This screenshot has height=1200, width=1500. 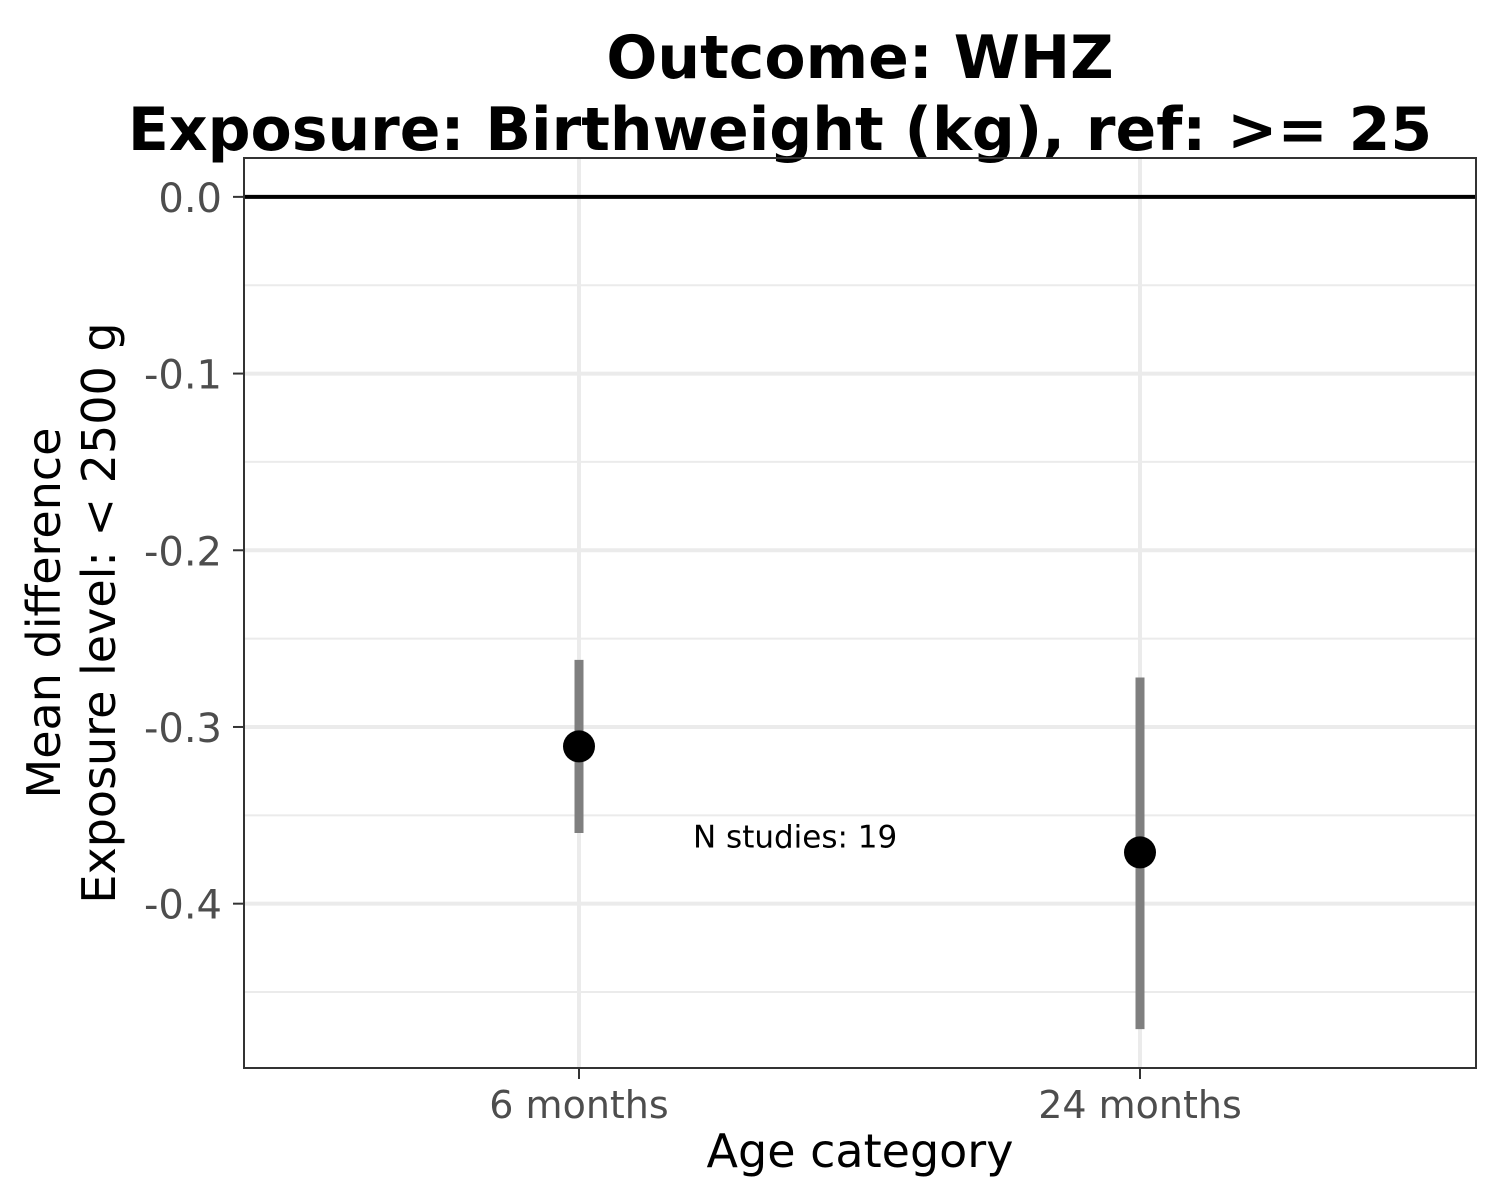 I want to click on title-line-1: Outcome: WHZ, so click(x=859, y=58).